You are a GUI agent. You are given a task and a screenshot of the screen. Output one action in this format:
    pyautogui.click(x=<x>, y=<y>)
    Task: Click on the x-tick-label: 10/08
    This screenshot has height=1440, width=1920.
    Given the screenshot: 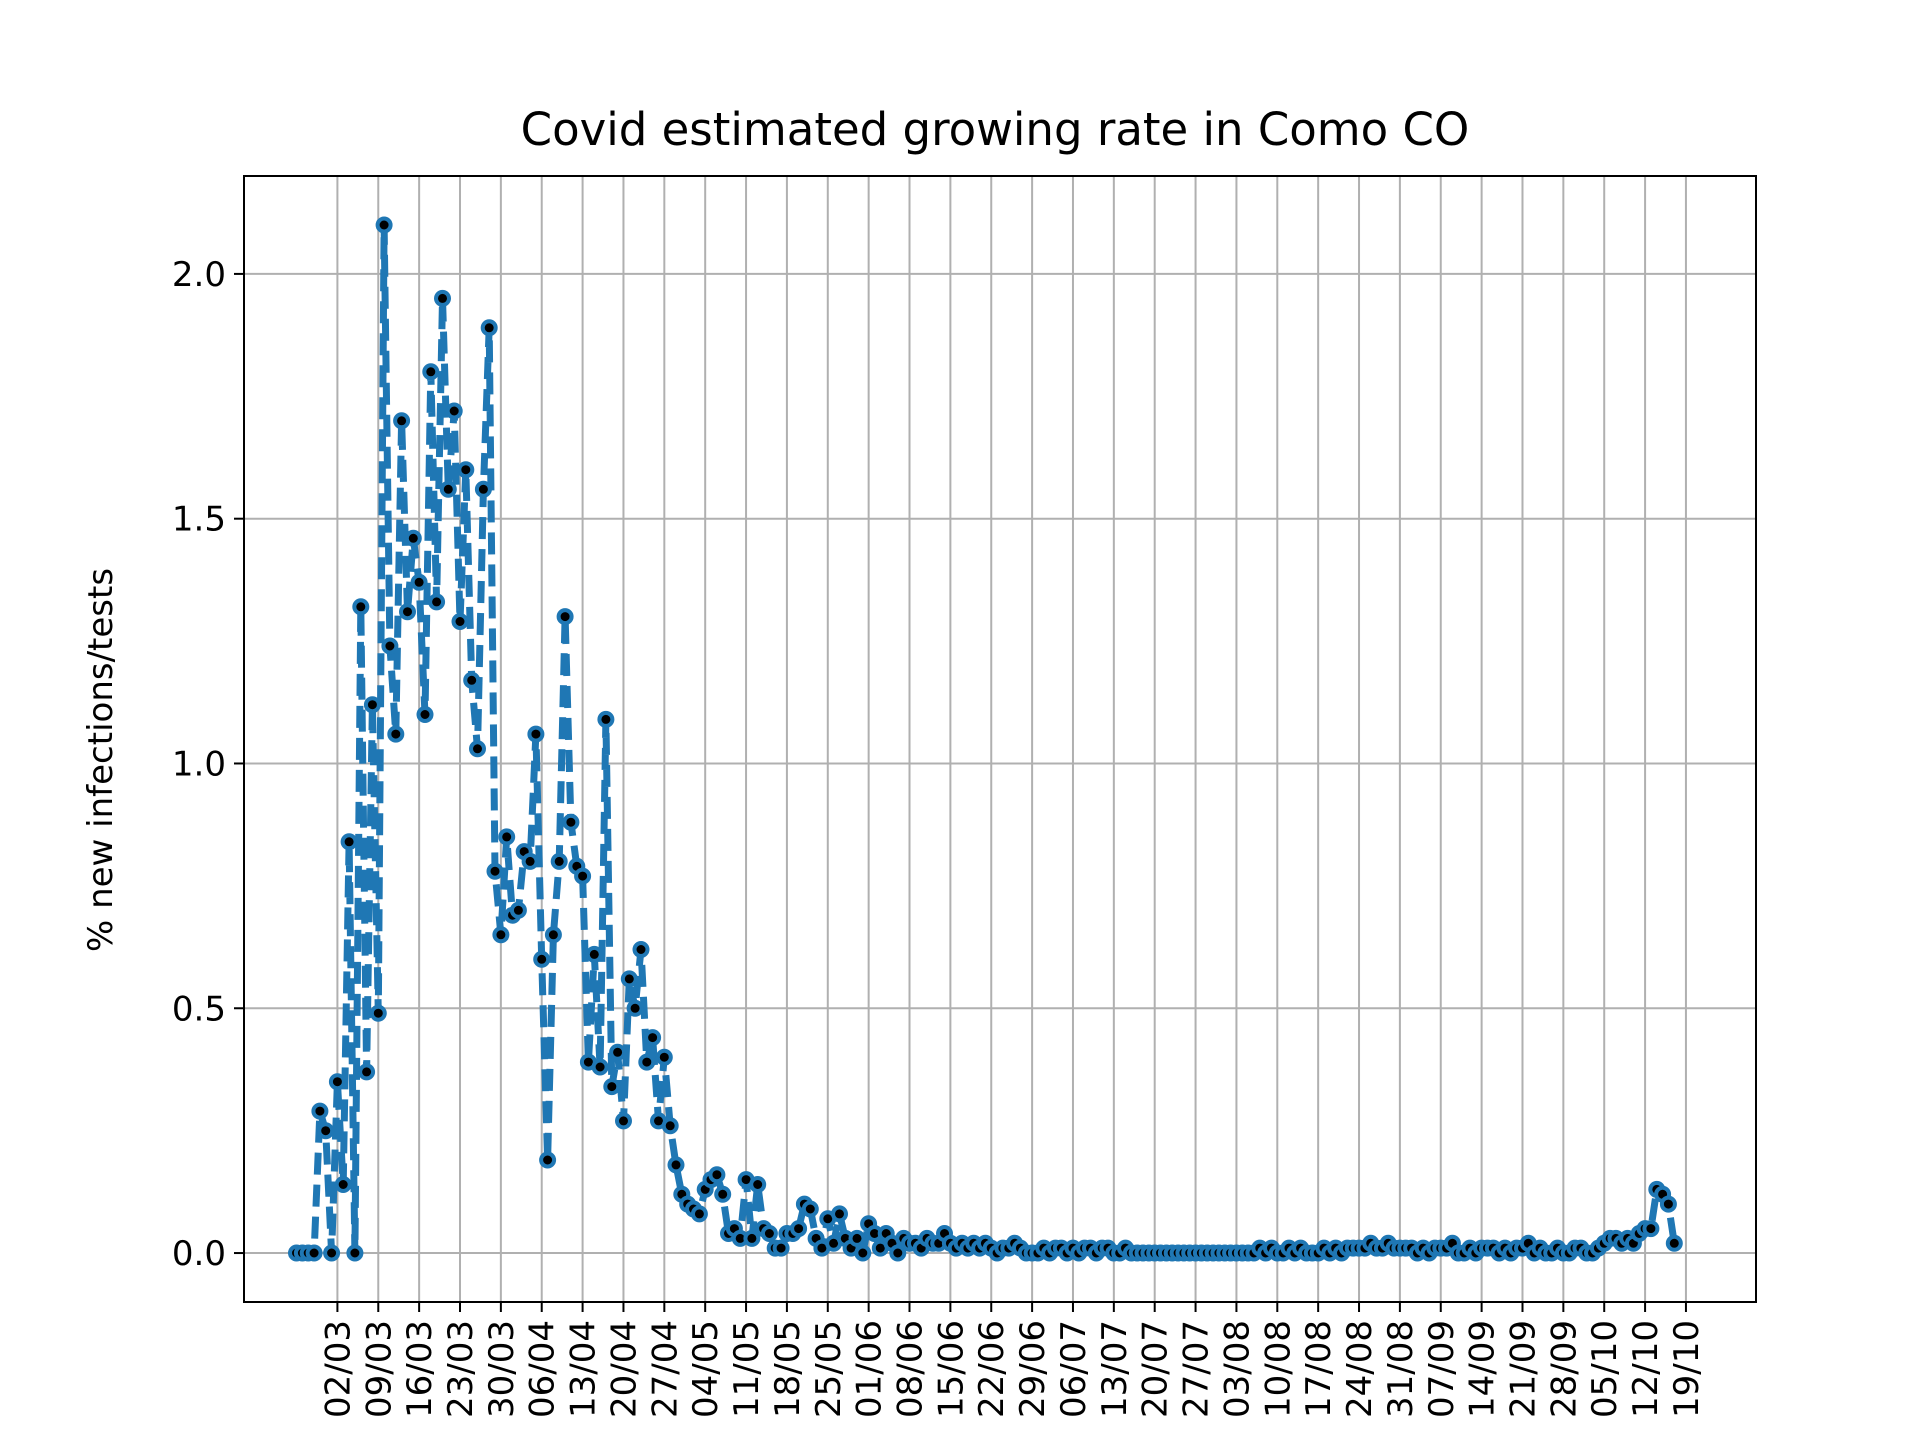 What is the action you would take?
    pyautogui.click(x=1278, y=1369)
    